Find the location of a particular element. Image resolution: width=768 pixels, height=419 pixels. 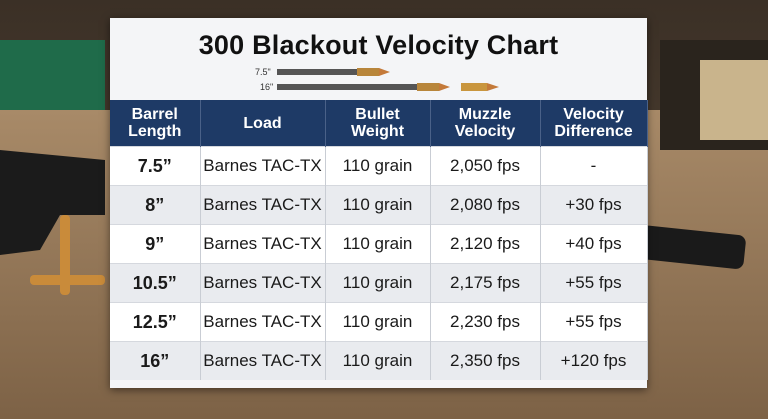

barrel-length-cell: 9” is located at coordinates (155, 244).